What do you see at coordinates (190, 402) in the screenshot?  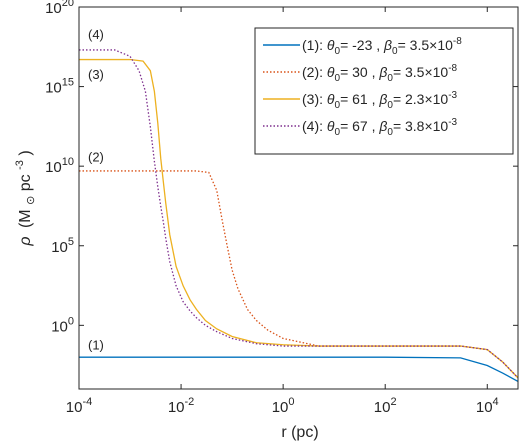 I see `x-tick-label-1-exp: -2` at bounding box center [190, 402].